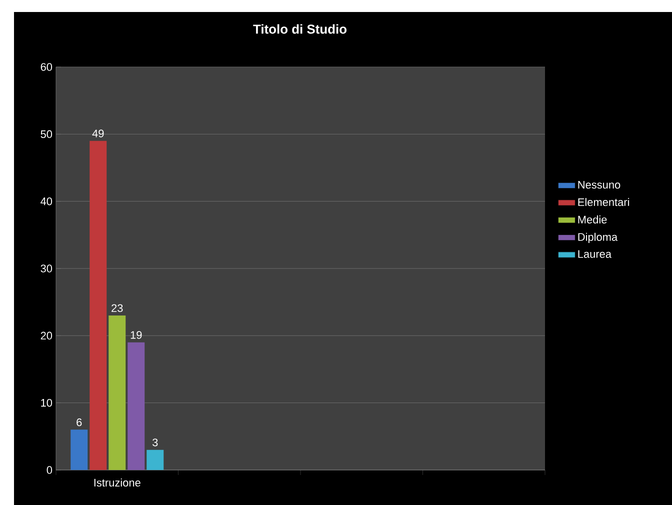  What do you see at coordinates (136, 335) in the screenshot?
I see `data-label: 19` at bounding box center [136, 335].